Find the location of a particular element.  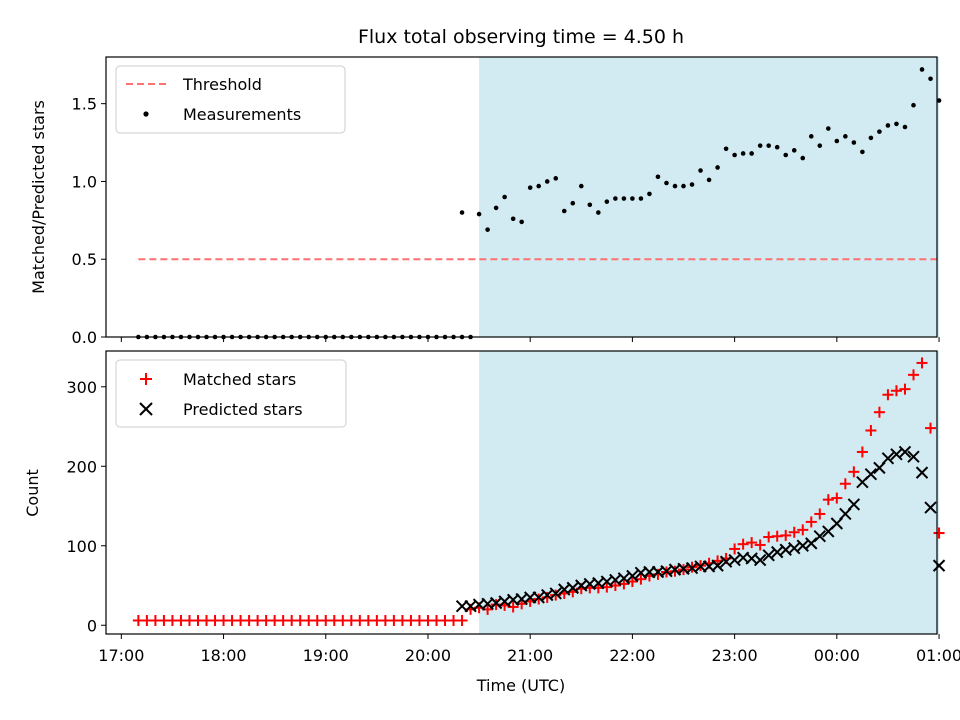

bottom-y-tick-label: 100 is located at coordinates (81, 546).